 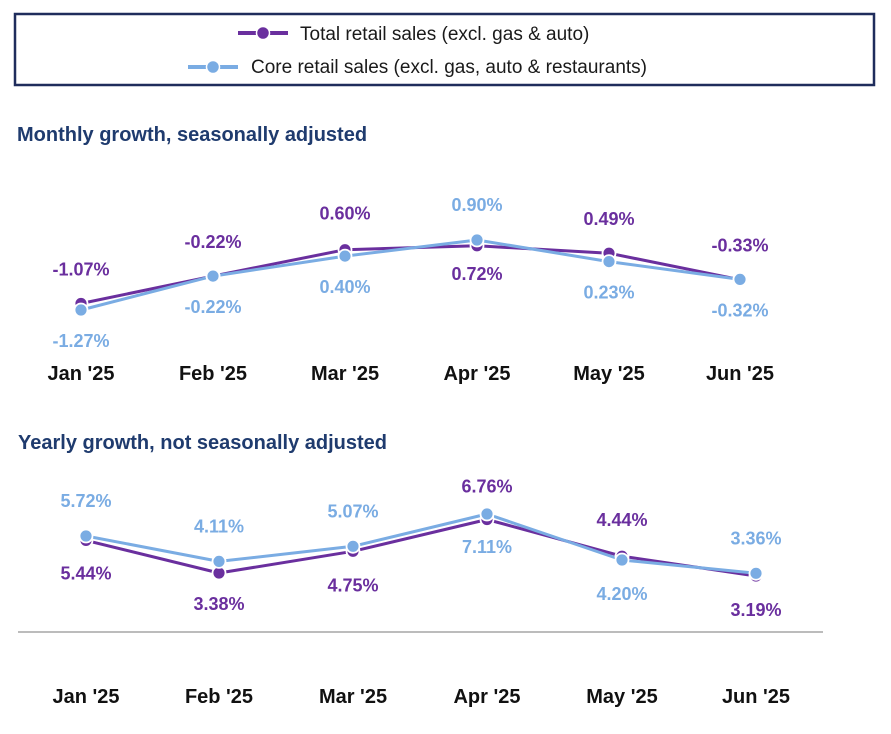 I want to click on yearly-category-label: Feb '25, so click(x=219, y=697).